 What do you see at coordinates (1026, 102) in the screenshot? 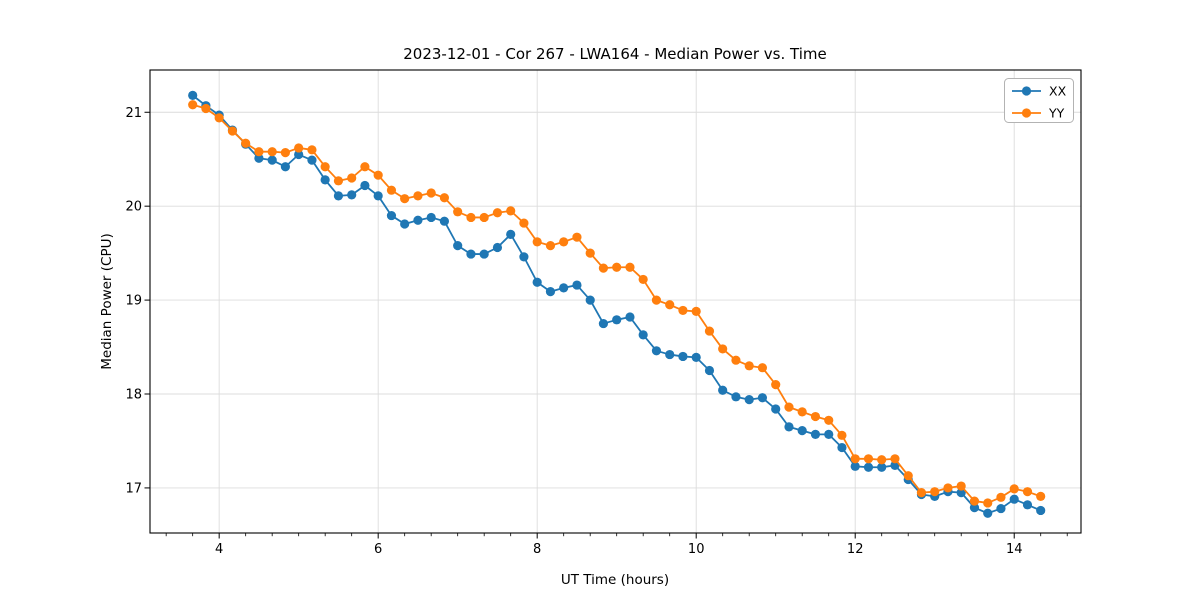
I see `legend-samples` at bounding box center [1026, 102].